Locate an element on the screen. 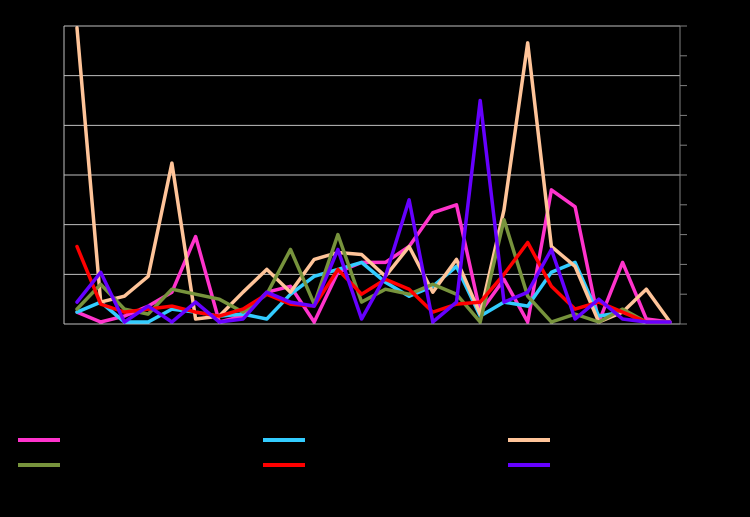 The width and height of the screenshot is (750, 517). legend is located at coordinates (284, 452).